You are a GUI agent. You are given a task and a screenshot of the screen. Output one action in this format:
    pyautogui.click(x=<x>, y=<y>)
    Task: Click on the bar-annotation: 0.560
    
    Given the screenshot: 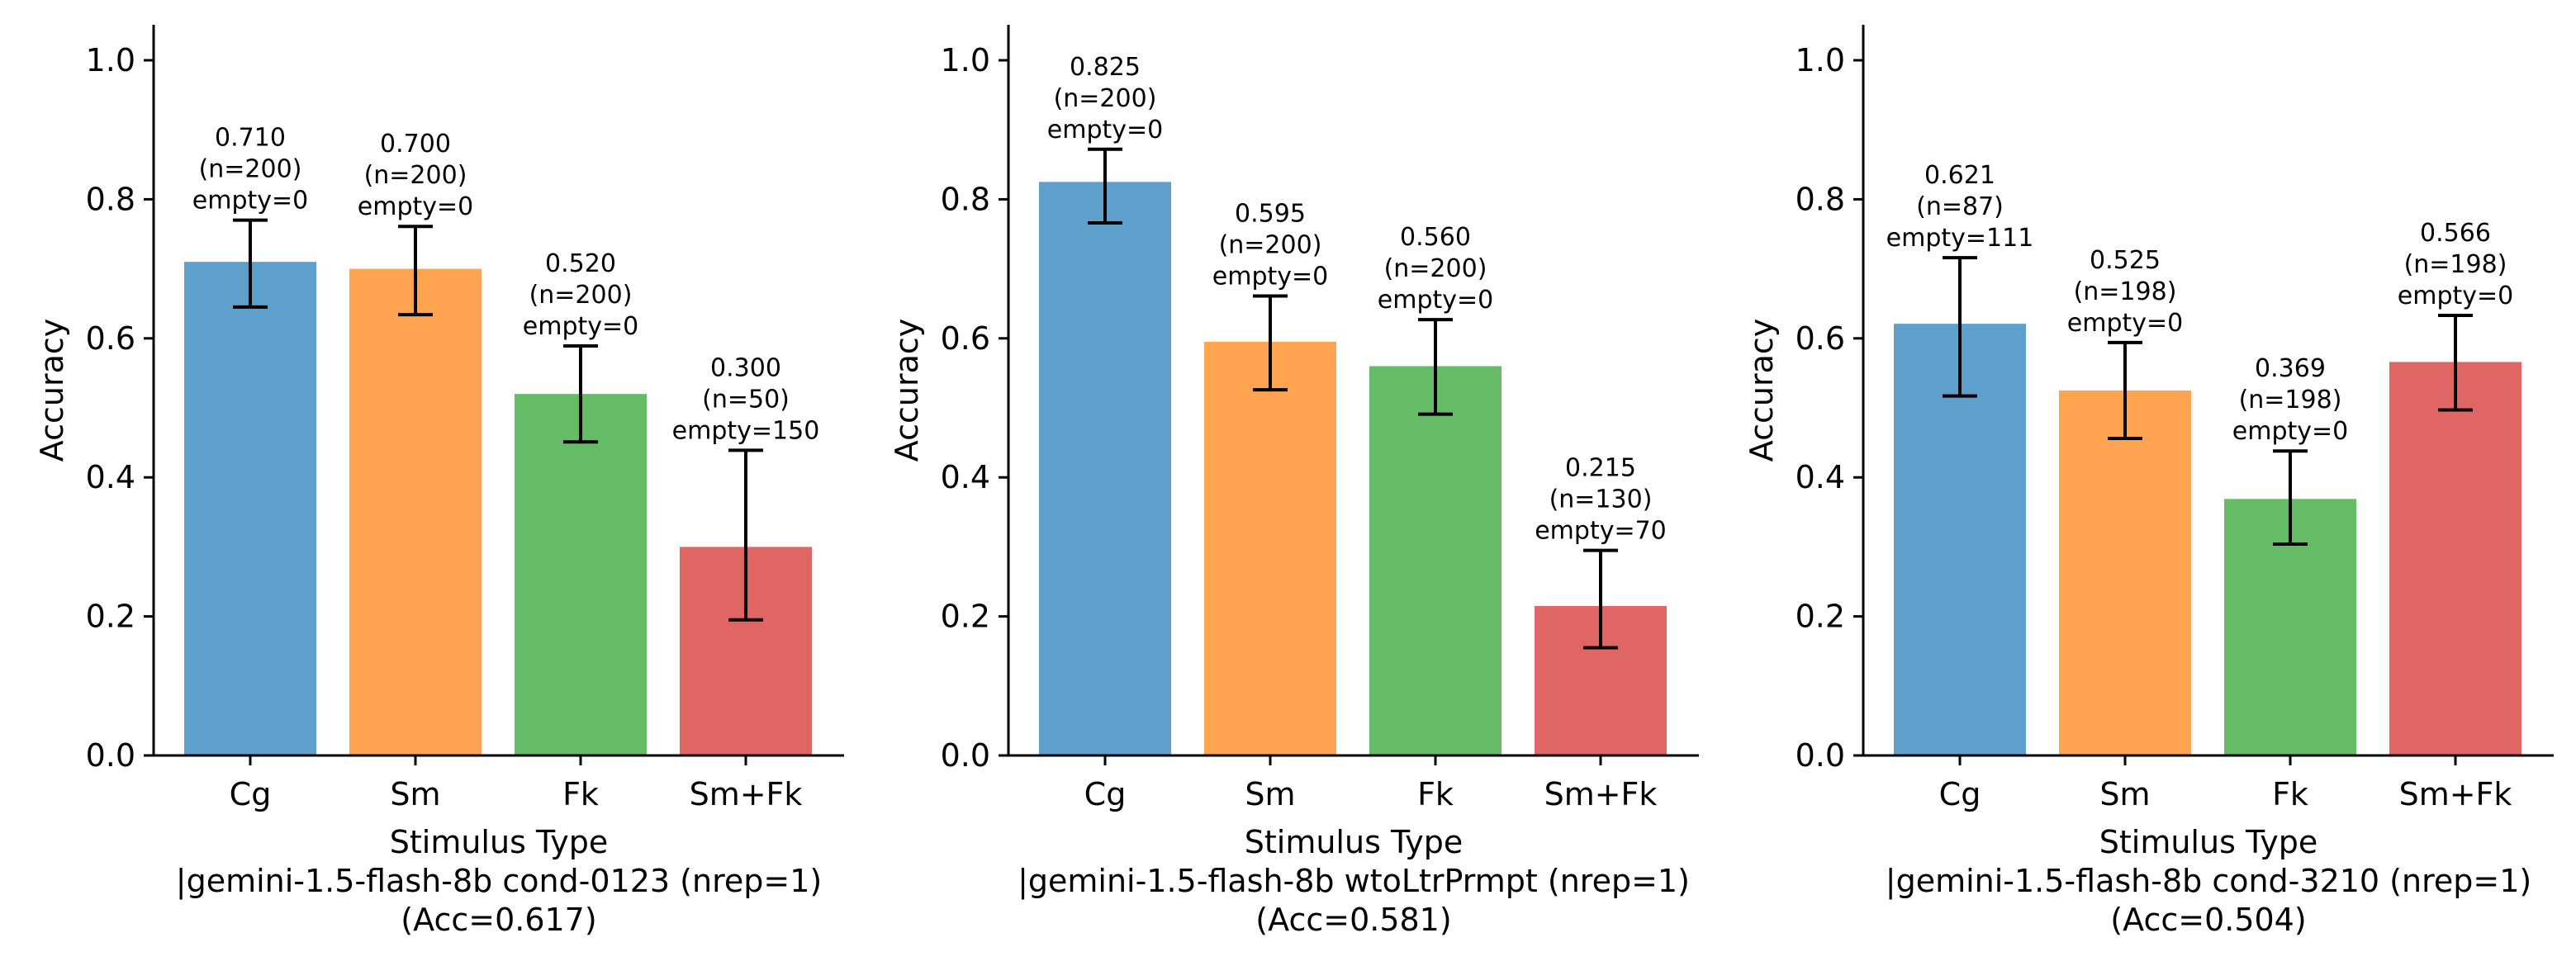 What is the action you would take?
    pyautogui.click(x=1435, y=237)
    